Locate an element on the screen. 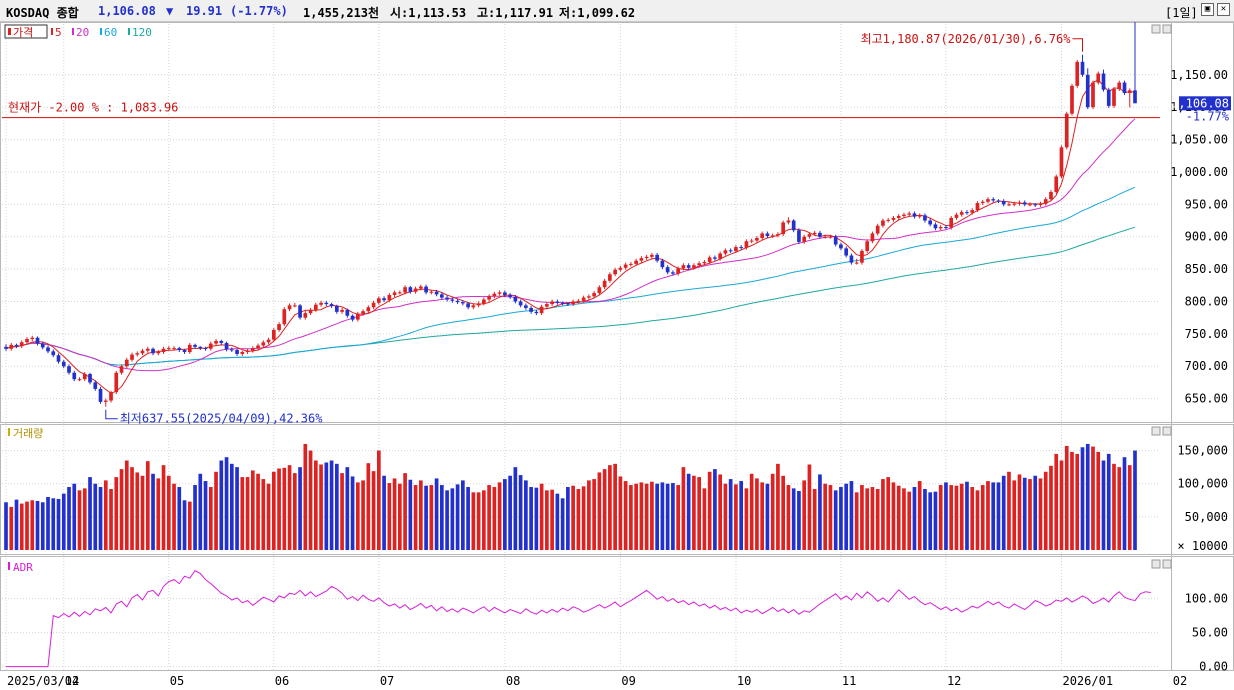 Image resolution: width=1234 pixels, height=690 pixels. price-tag-percent: -1.77% is located at coordinates (1208, 116).